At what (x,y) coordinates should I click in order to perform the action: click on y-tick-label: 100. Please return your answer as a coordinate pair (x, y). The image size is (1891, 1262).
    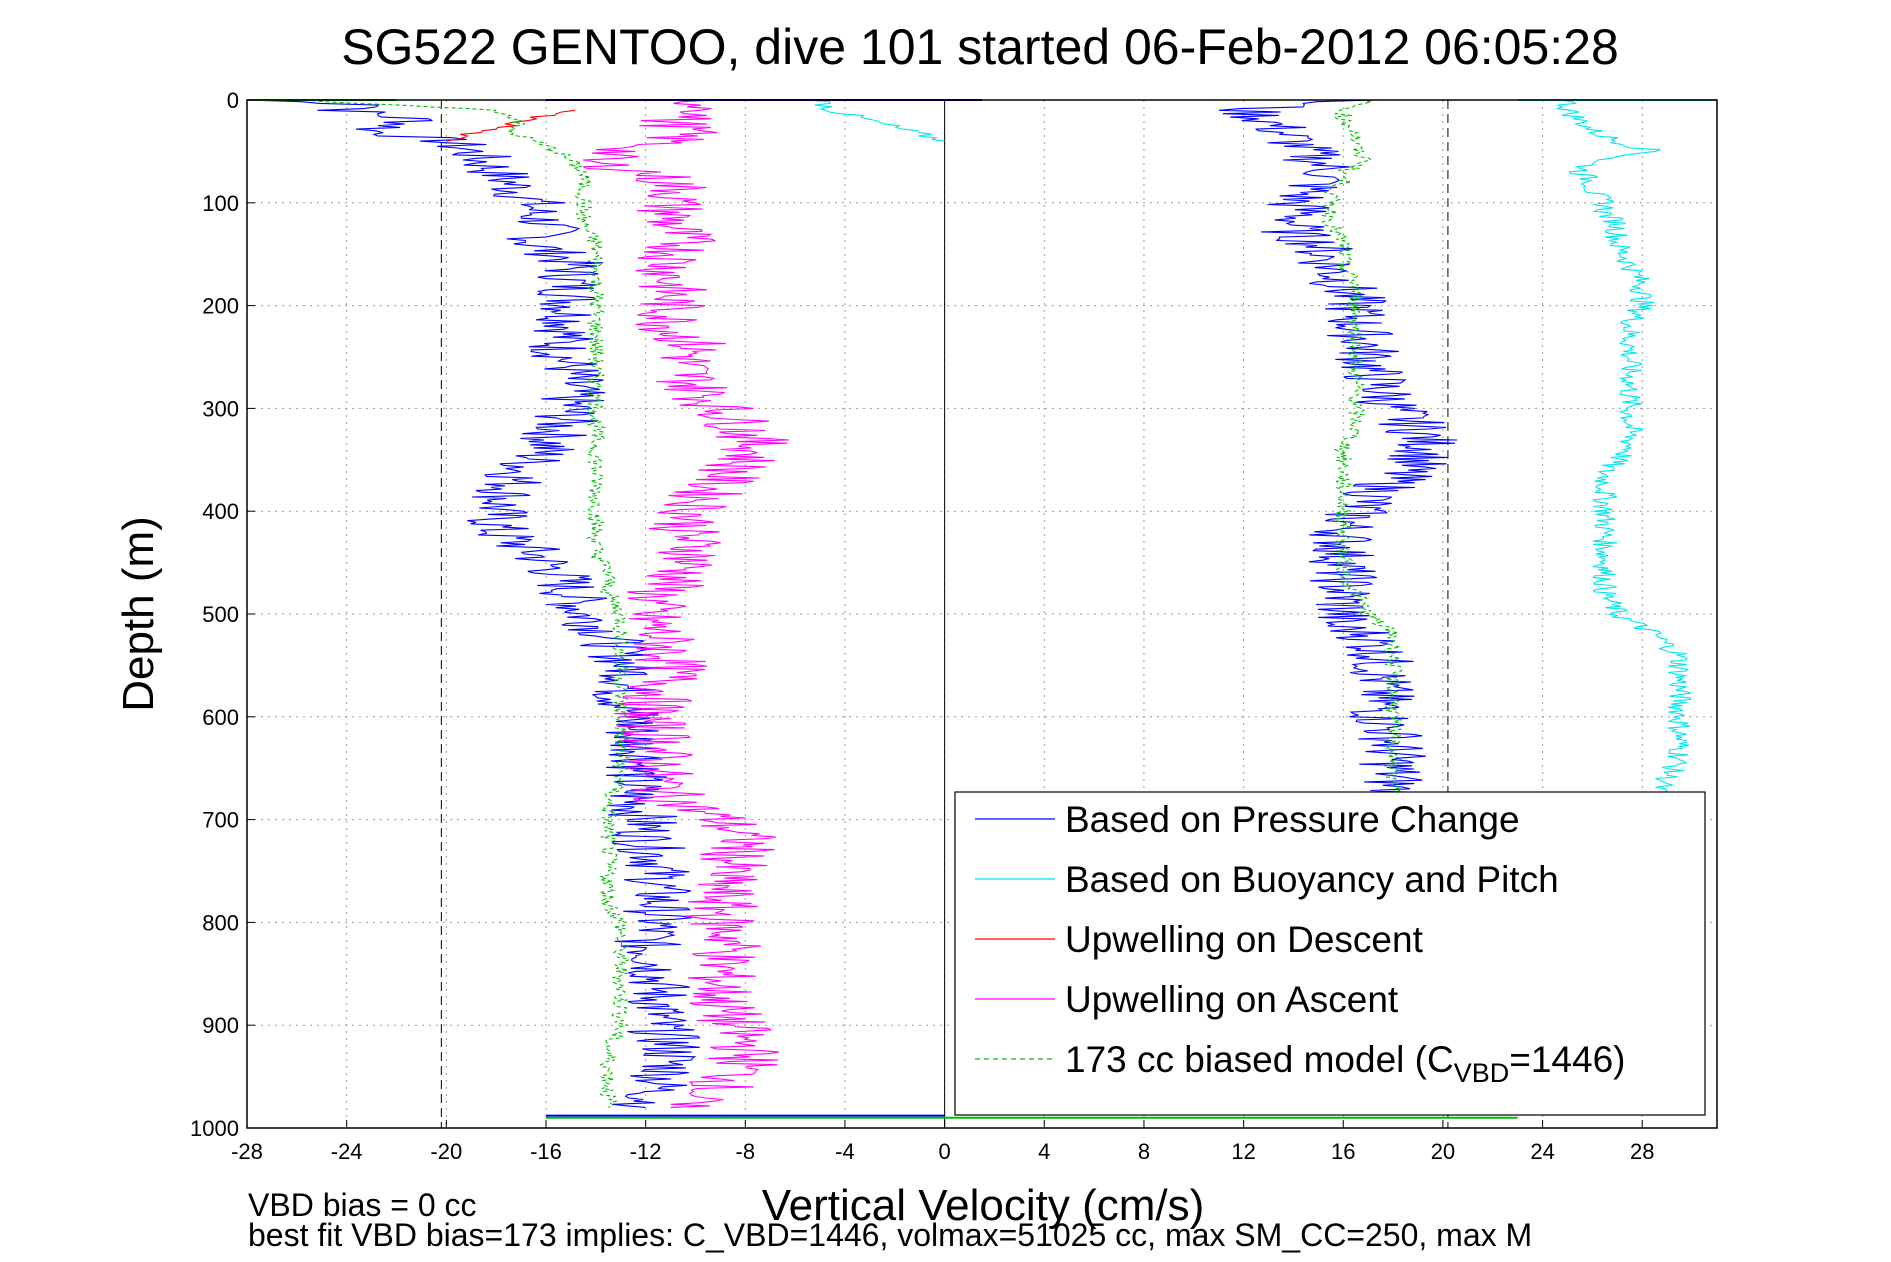
    Looking at the image, I should click on (220, 203).